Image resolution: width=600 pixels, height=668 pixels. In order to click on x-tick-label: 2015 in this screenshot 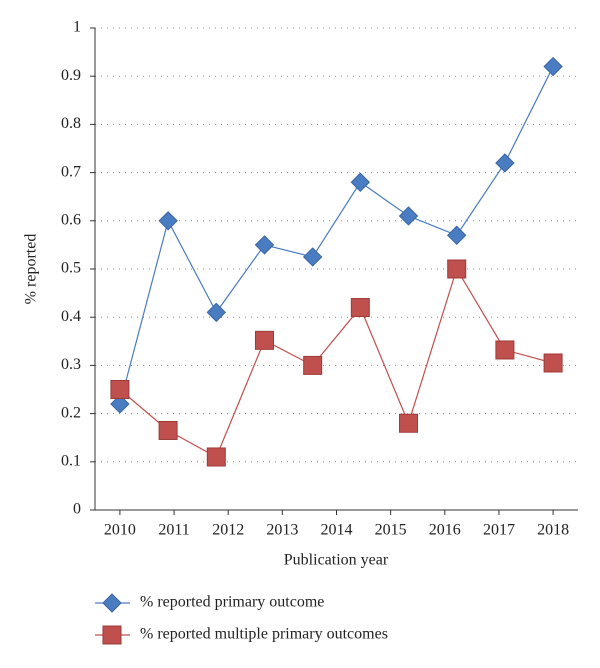, I will do `click(391, 530)`.